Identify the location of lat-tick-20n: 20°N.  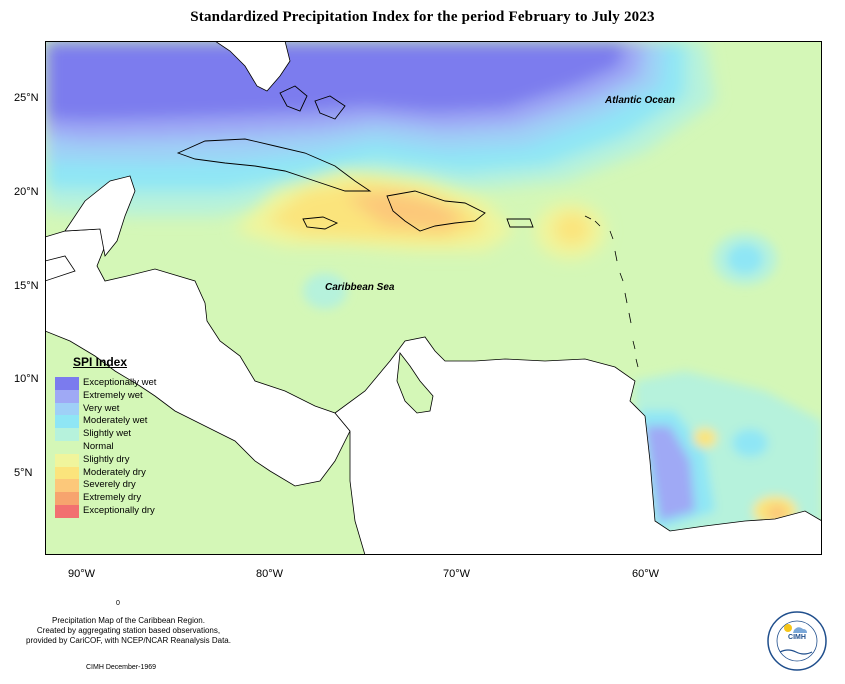
(26, 192).